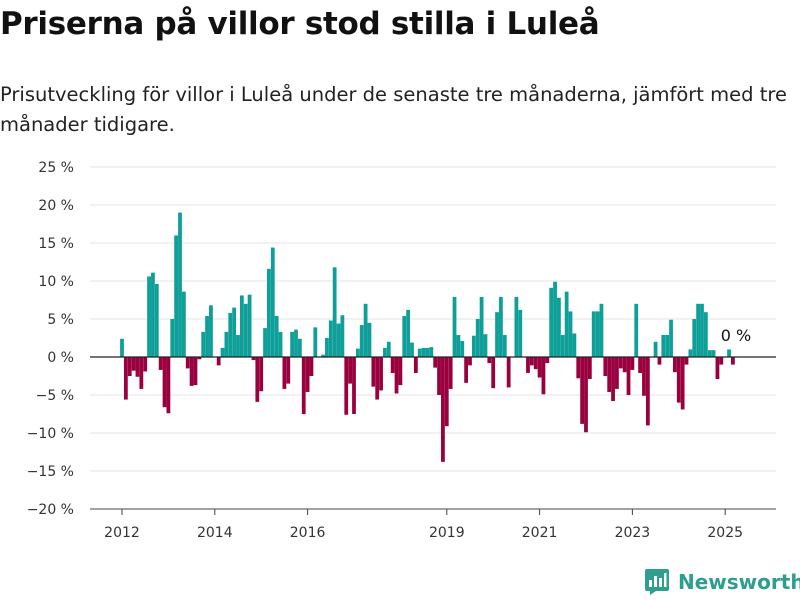  What do you see at coordinates (50, 434) in the screenshot?
I see `y-tick-label: −10 %` at bounding box center [50, 434].